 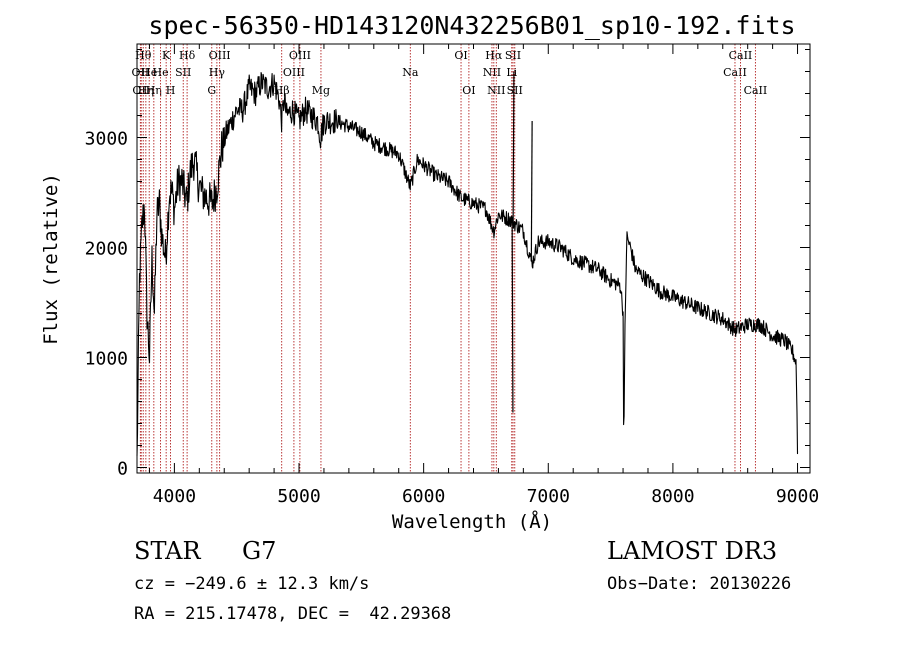 What do you see at coordinates (174, 496) in the screenshot?
I see `x-tick-label-0: 4000` at bounding box center [174, 496].